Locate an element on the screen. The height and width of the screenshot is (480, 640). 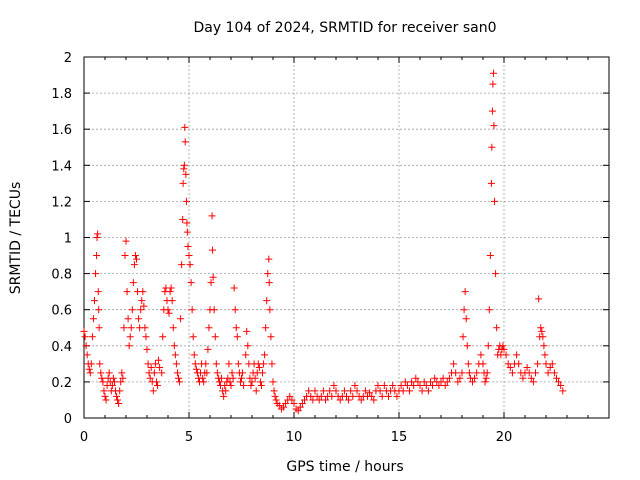
y-tick-label: 1.4 is located at coordinates (61, 166).